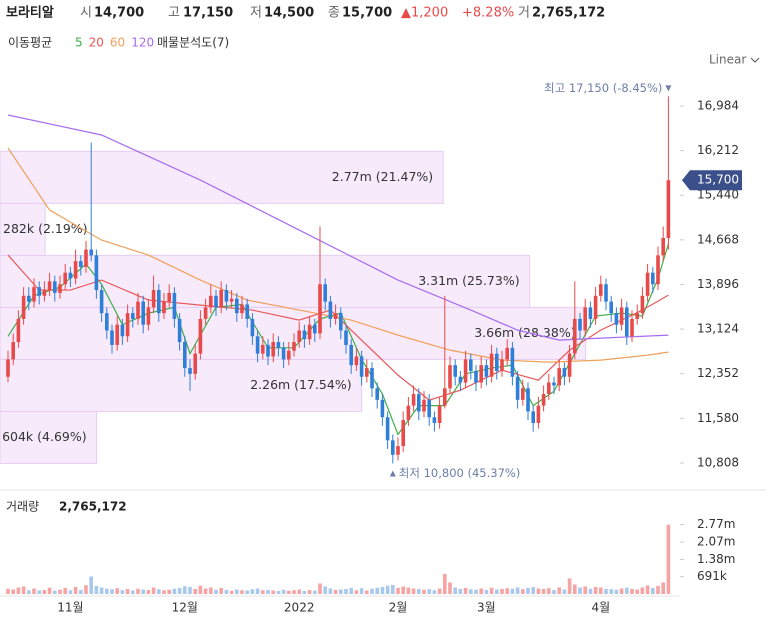 This screenshot has height=632, width=766. Describe the element at coordinates (44, 436) in the screenshot. I see `profile-label: 604k (4.69%)` at that location.